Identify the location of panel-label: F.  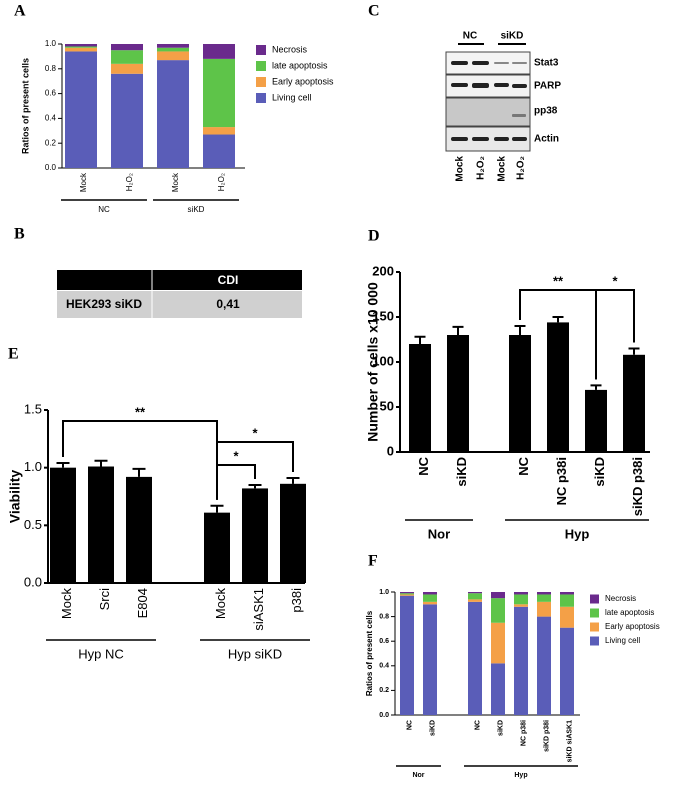
(373, 561).